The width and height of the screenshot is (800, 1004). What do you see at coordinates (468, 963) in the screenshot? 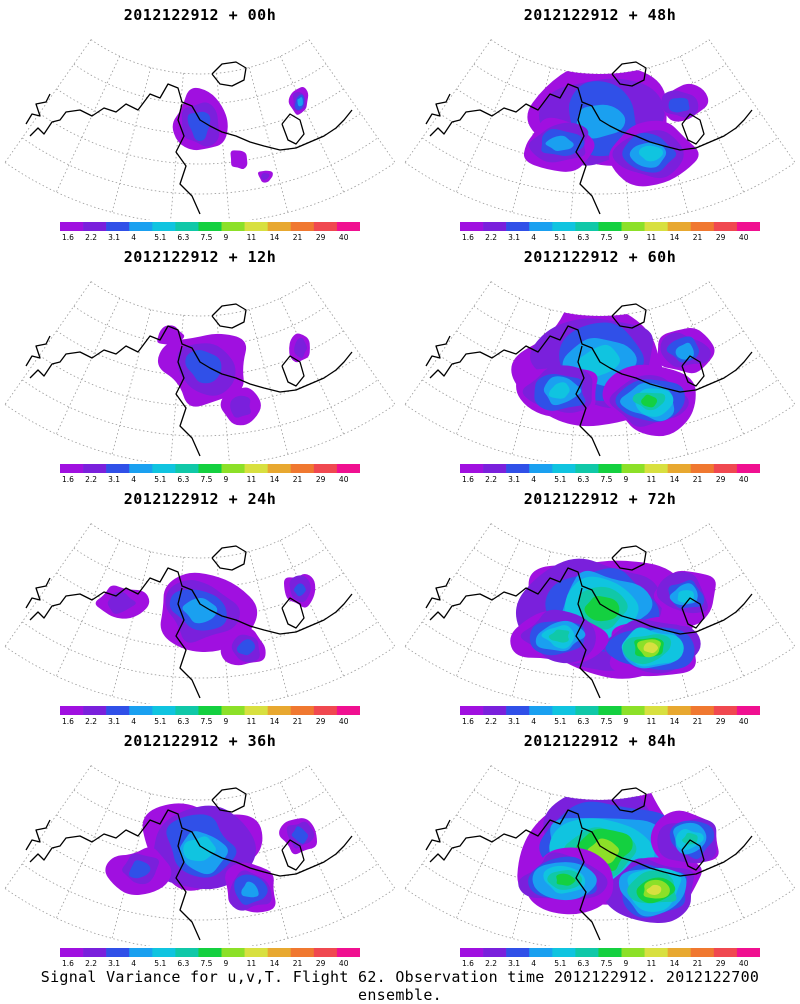
I see `colorbar-label: 1.6` at bounding box center [468, 963].